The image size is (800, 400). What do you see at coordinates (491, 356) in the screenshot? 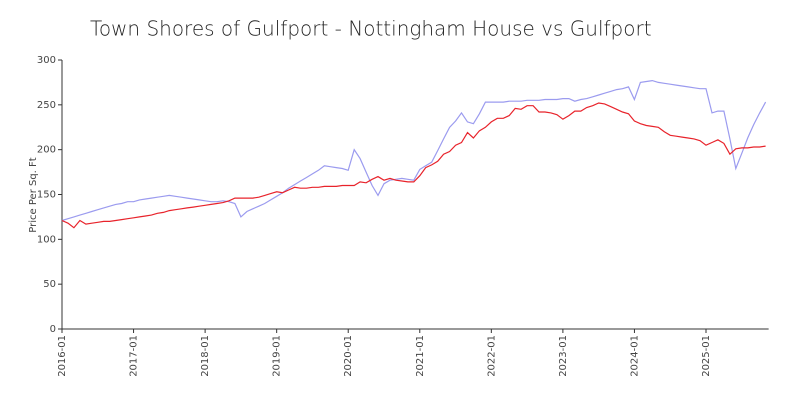
I see `x-tick-label: 2022-01` at bounding box center [491, 356].